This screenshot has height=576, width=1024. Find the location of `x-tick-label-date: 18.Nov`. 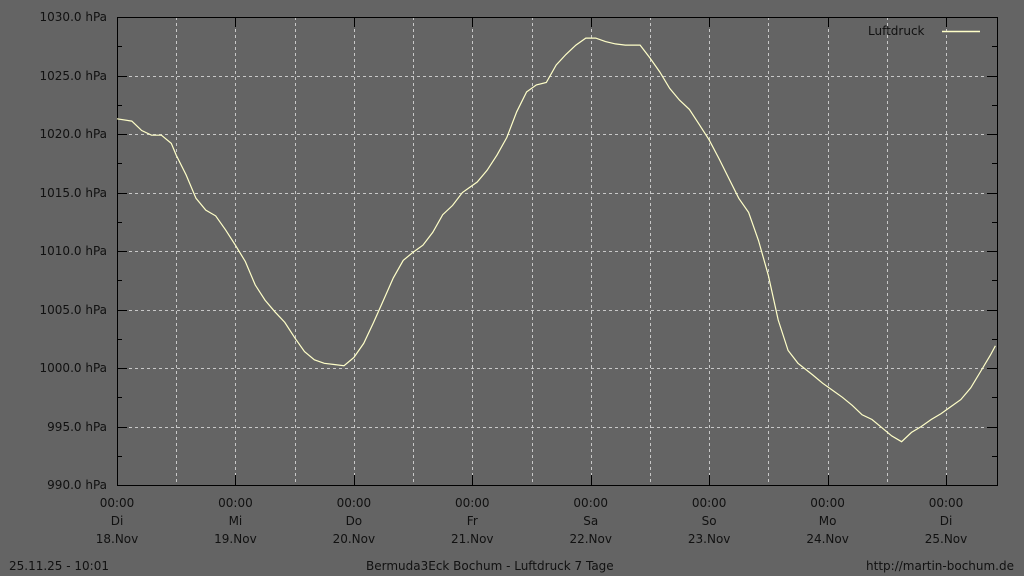

x-tick-label-date: 18.Nov is located at coordinates (117, 539).